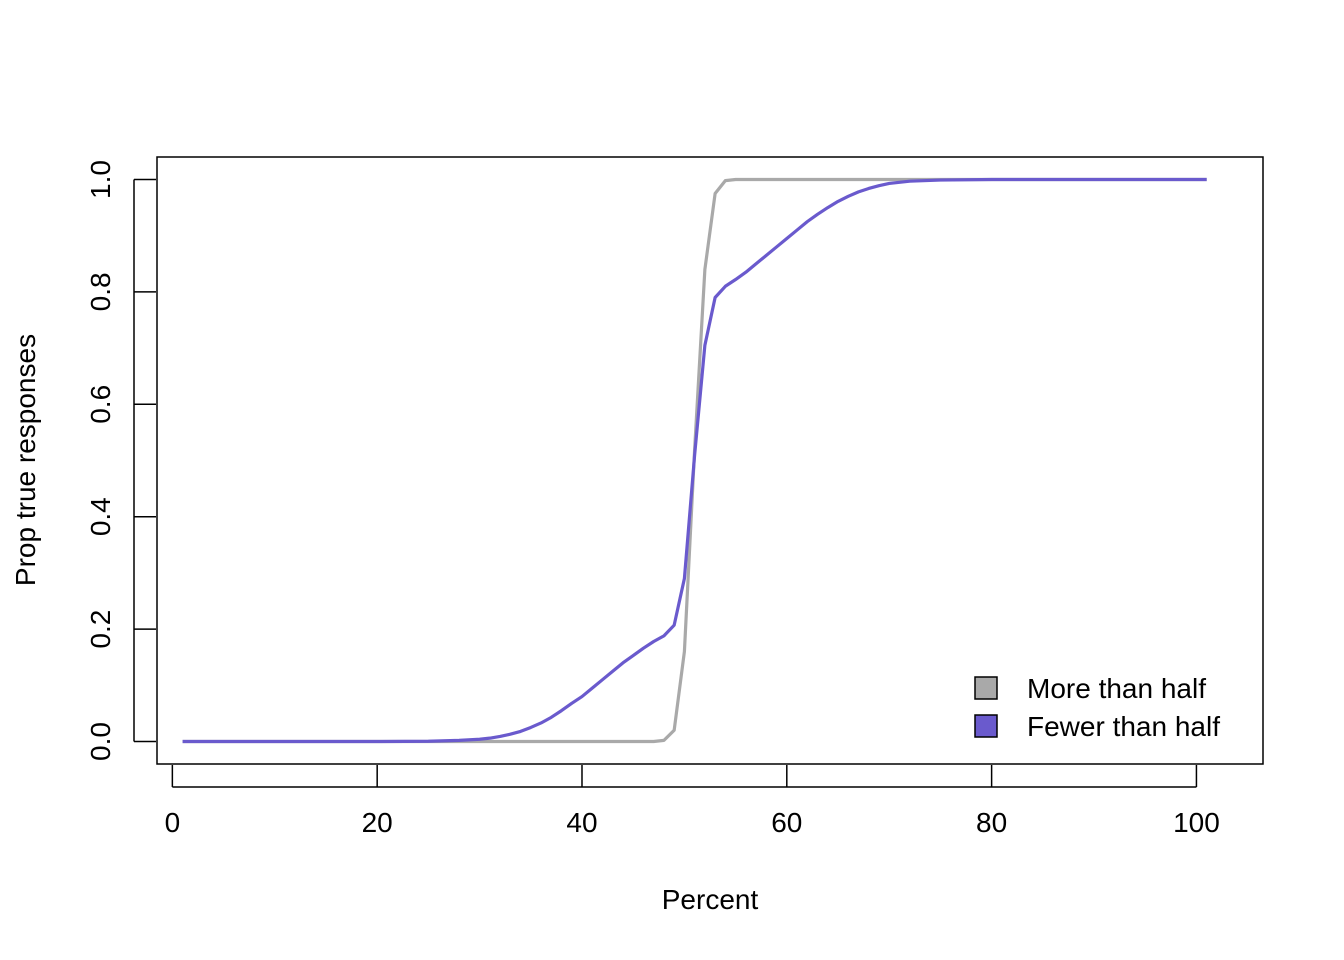  What do you see at coordinates (991, 822) in the screenshot?
I see `x-tick-label: 80` at bounding box center [991, 822].